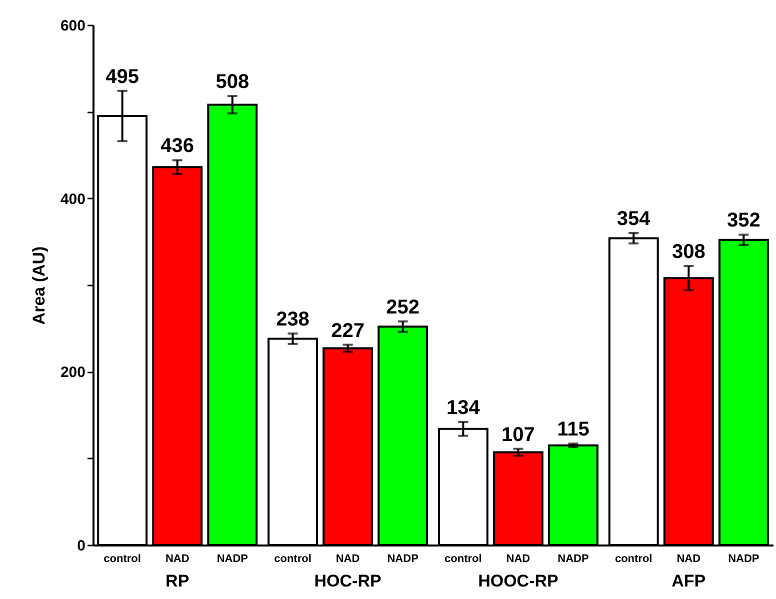  Describe the element at coordinates (178, 581) in the screenshot. I see `x-tick-label: RP` at that location.